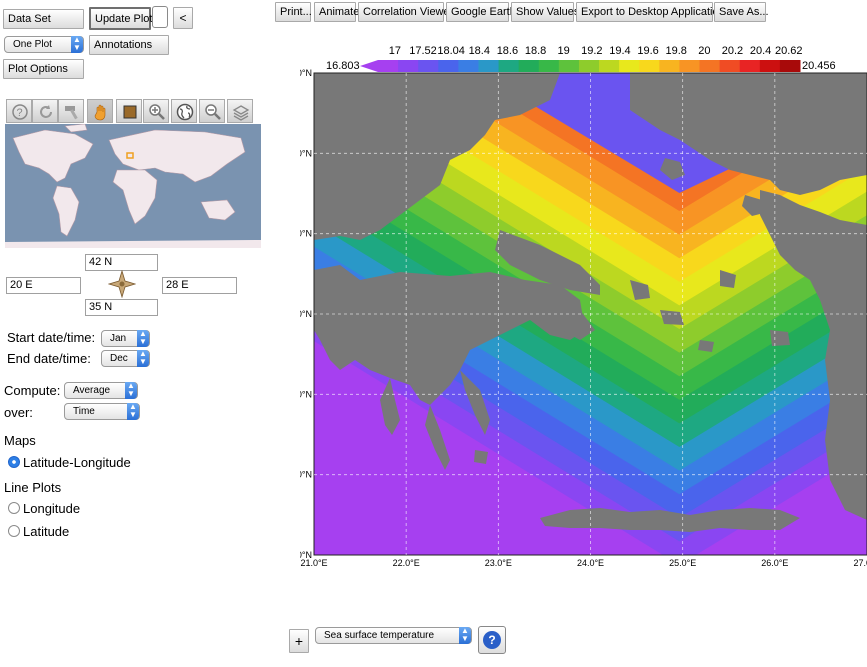  What do you see at coordinates (77, 462) in the screenshot?
I see `lat-lon-label: Latitude-Longitude` at bounding box center [77, 462].